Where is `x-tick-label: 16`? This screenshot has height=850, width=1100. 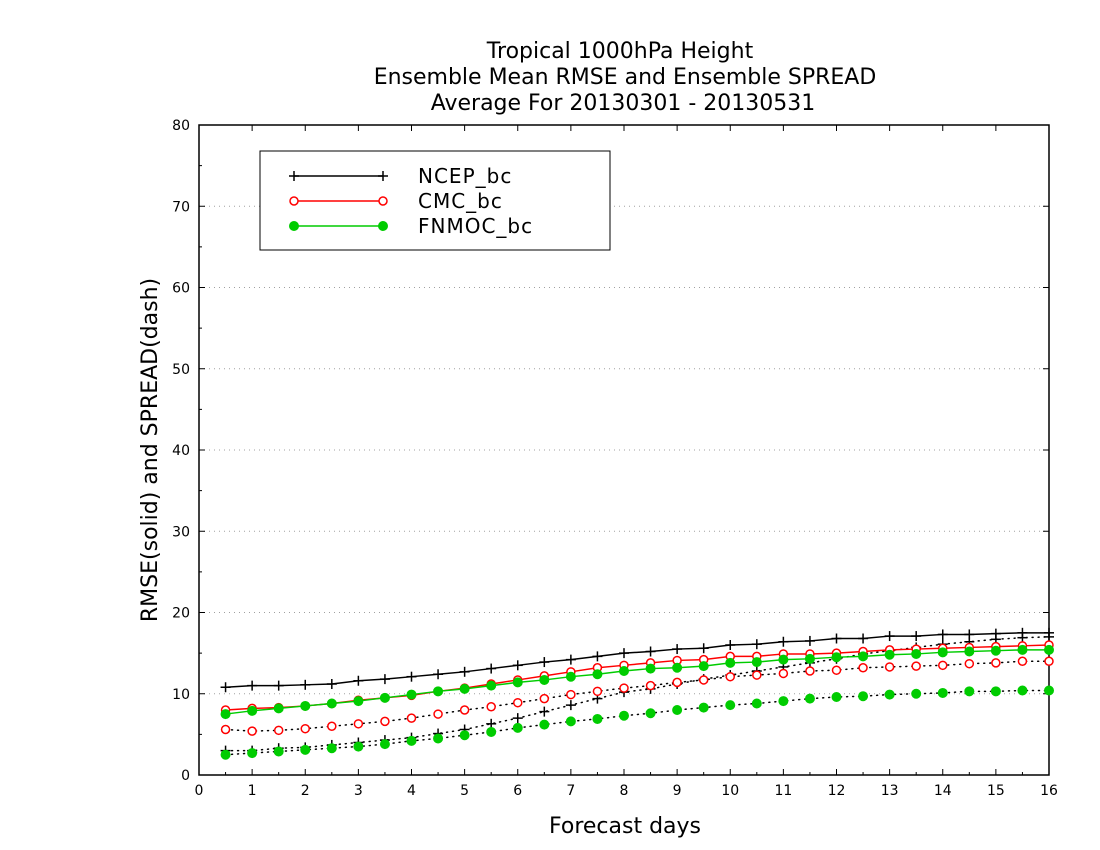 x-tick-label: 16 is located at coordinates (1049, 791).